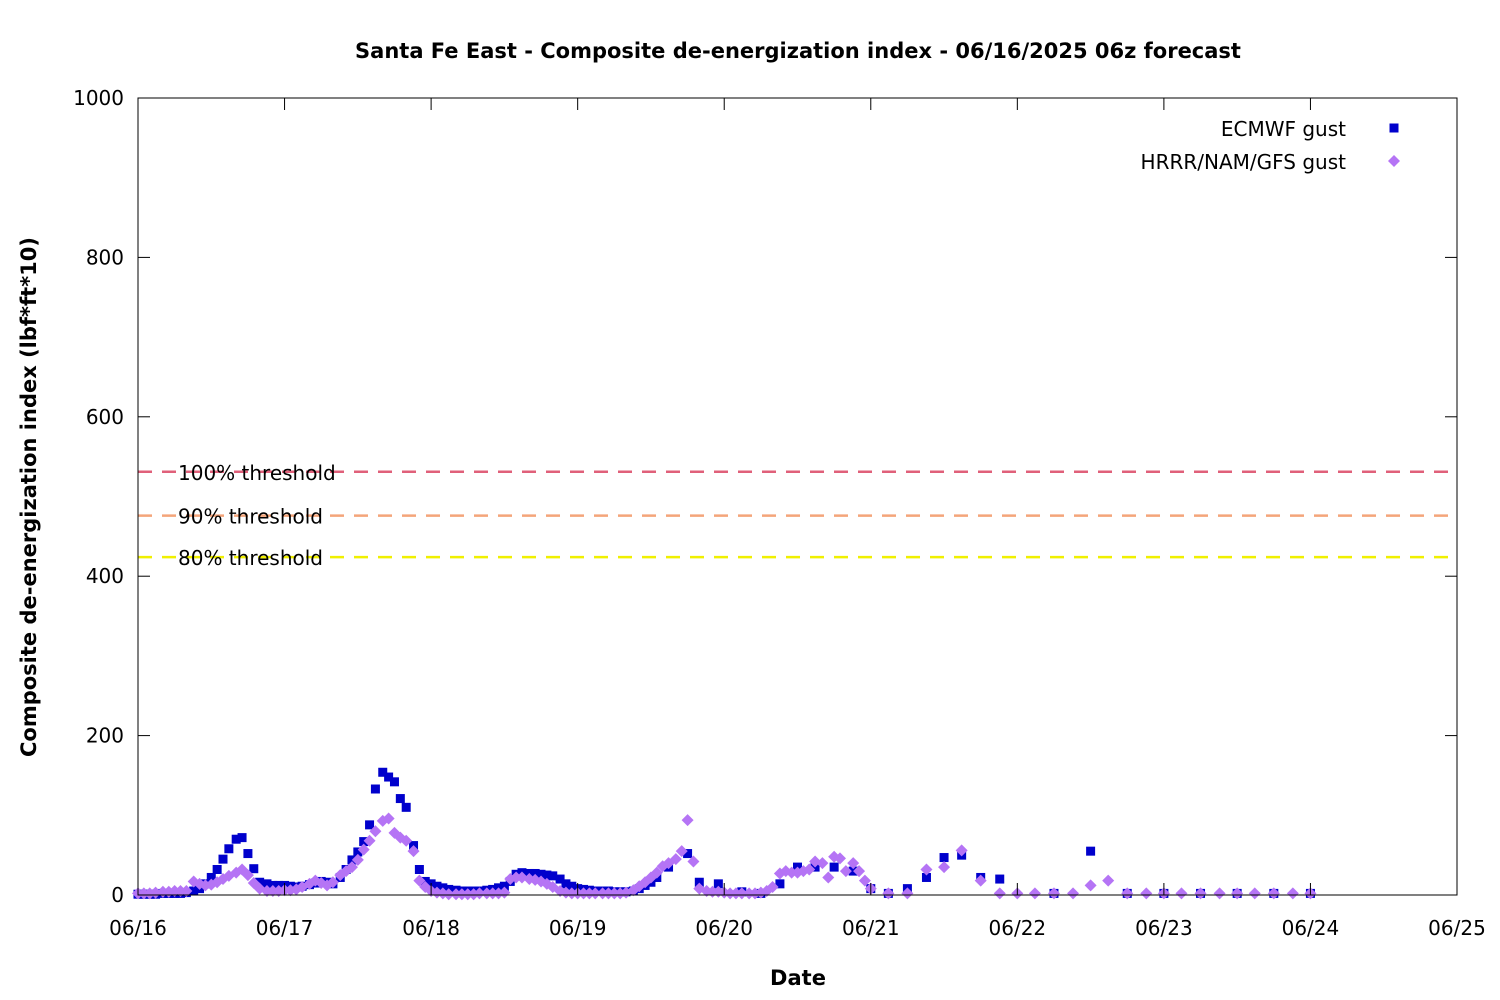 The width and height of the screenshot is (1500, 1000). What do you see at coordinates (257, 473) in the screenshot?
I see `threshold-label: 100% threshold` at bounding box center [257, 473].